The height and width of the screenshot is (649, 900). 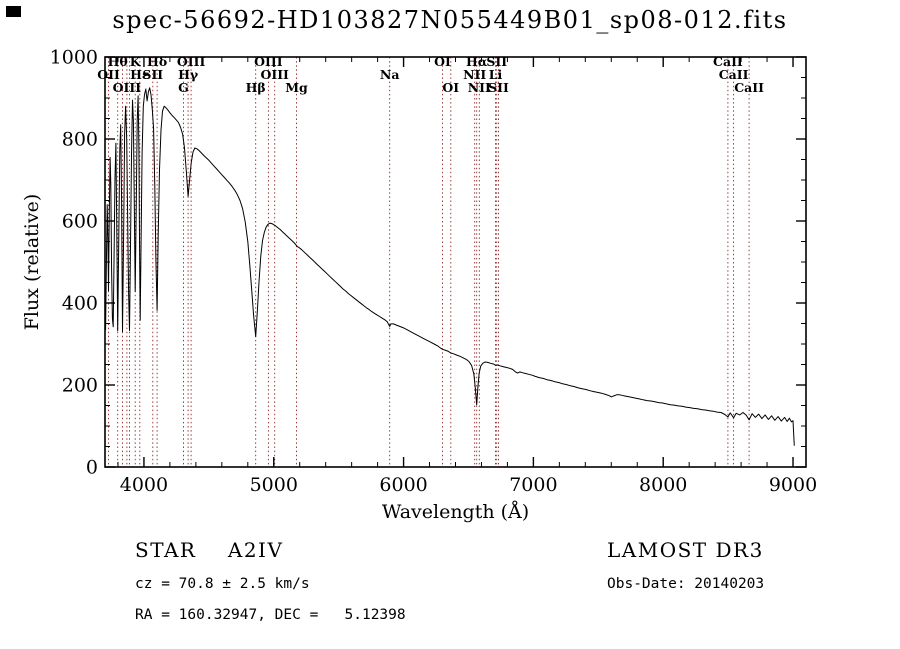 What do you see at coordinates (222, 584) in the screenshot?
I see `radial-velocity-label: cz = 70.8 ± 2.5 km/s` at bounding box center [222, 584].